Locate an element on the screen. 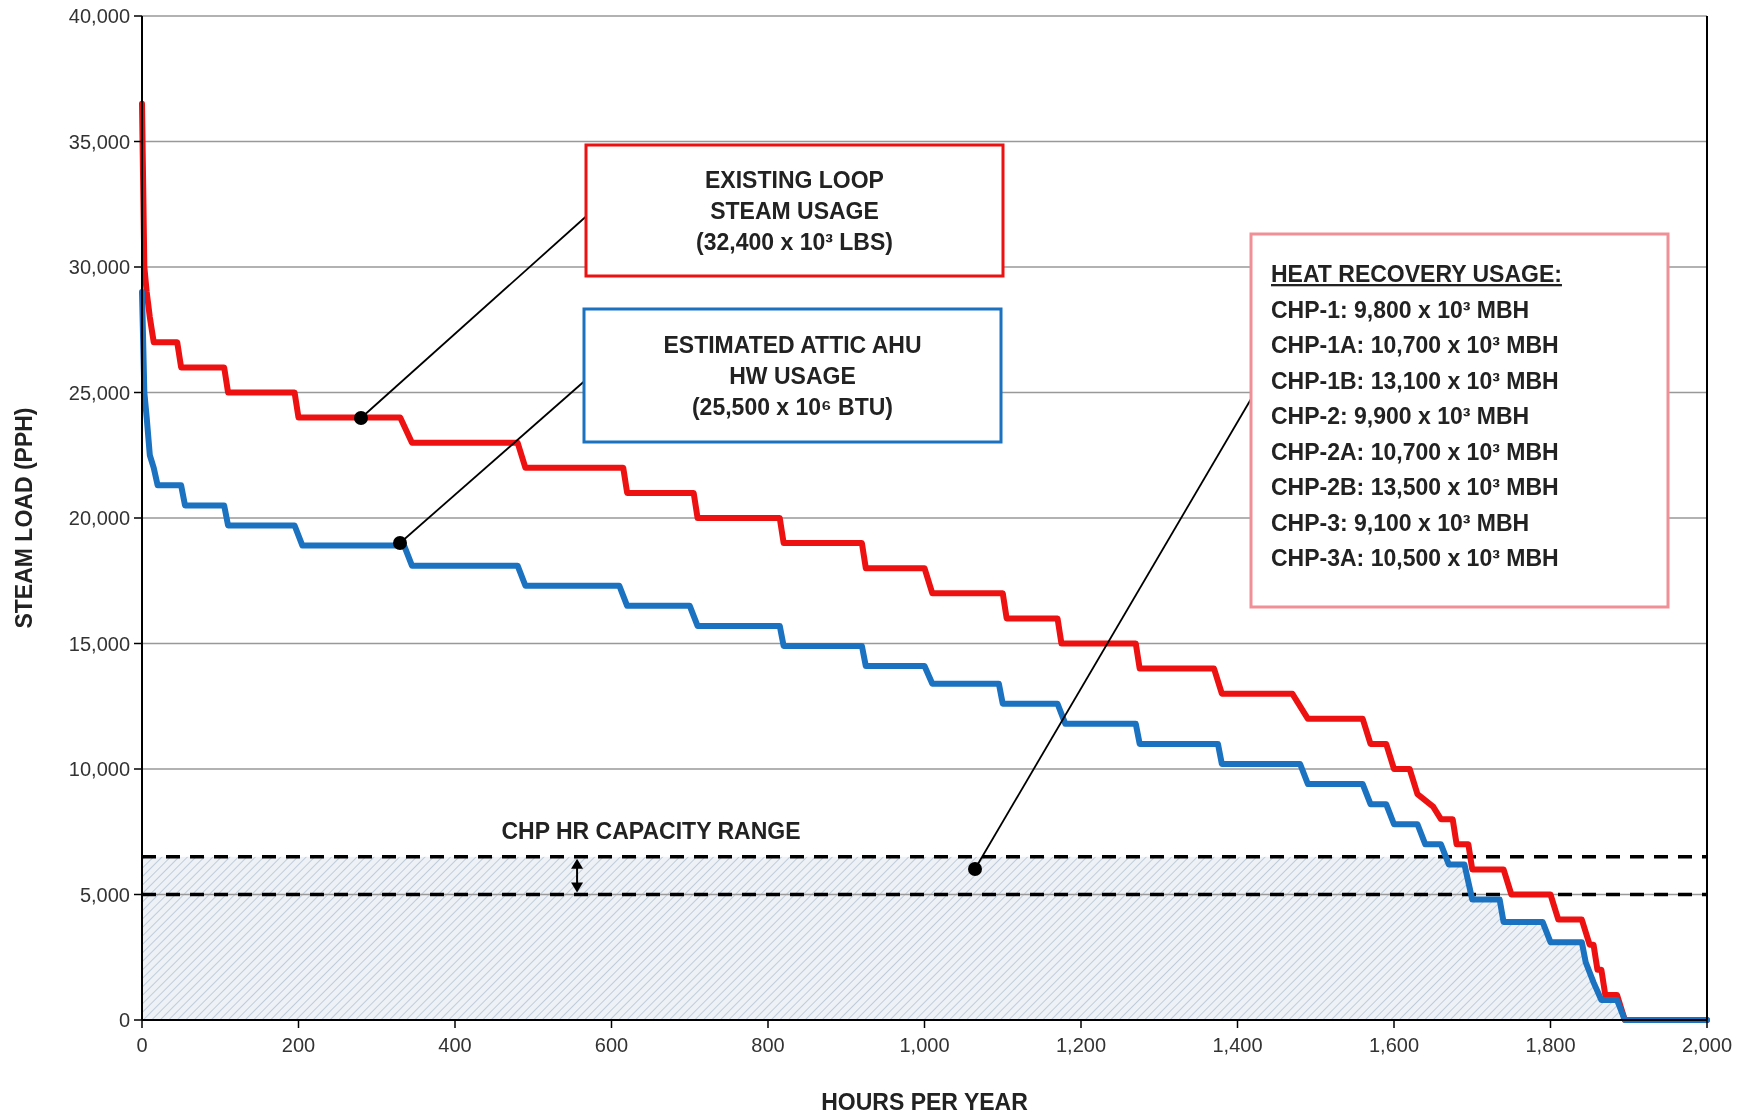 The height and width of the screenshot is (1120, 1744). y-tick-label: 0 is located at coordinates (124, 1020).